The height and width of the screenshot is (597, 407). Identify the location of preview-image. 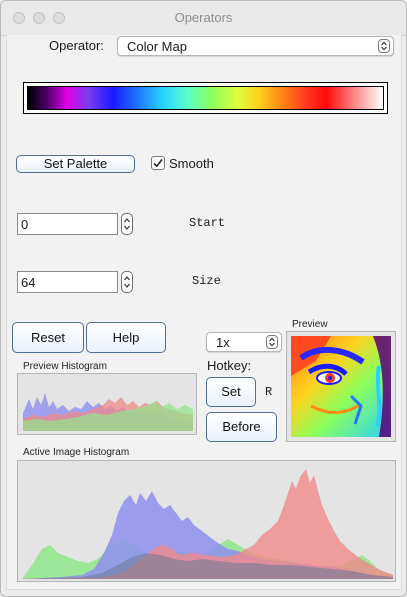
(341, 386).